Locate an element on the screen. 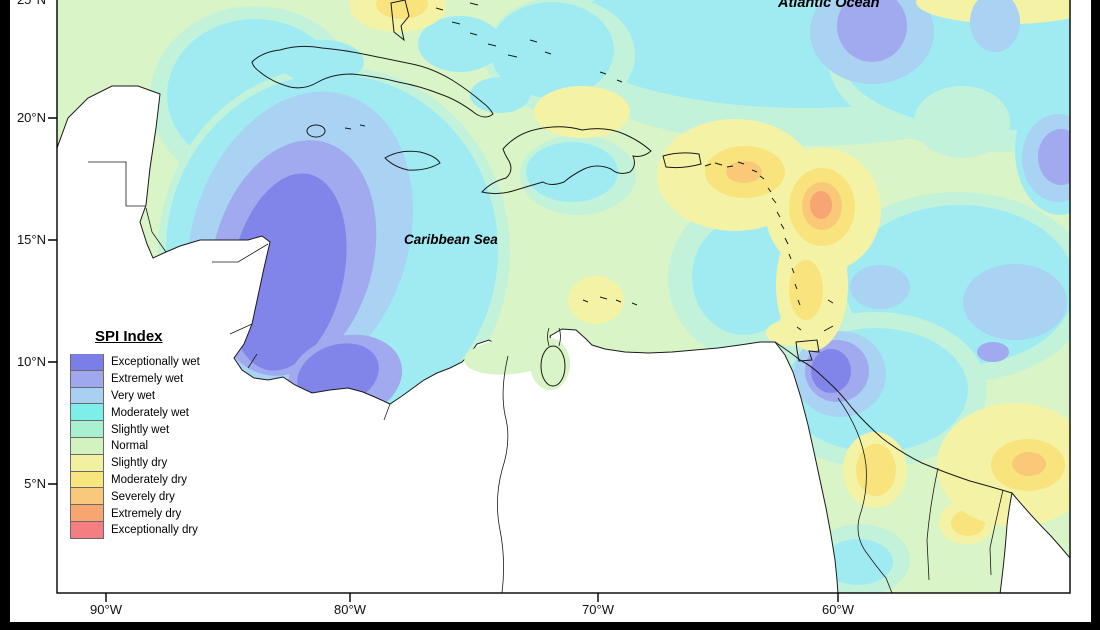 The image size is (1100, 630). legend-item: Moderately wet is located at coordinates (135, 413).